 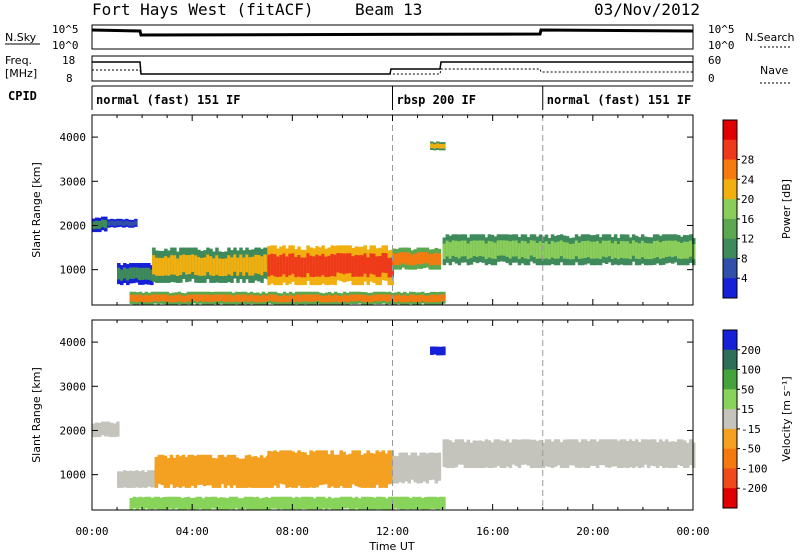 I want to click on y-tick-label: 4000, so click(x=73, y=137).